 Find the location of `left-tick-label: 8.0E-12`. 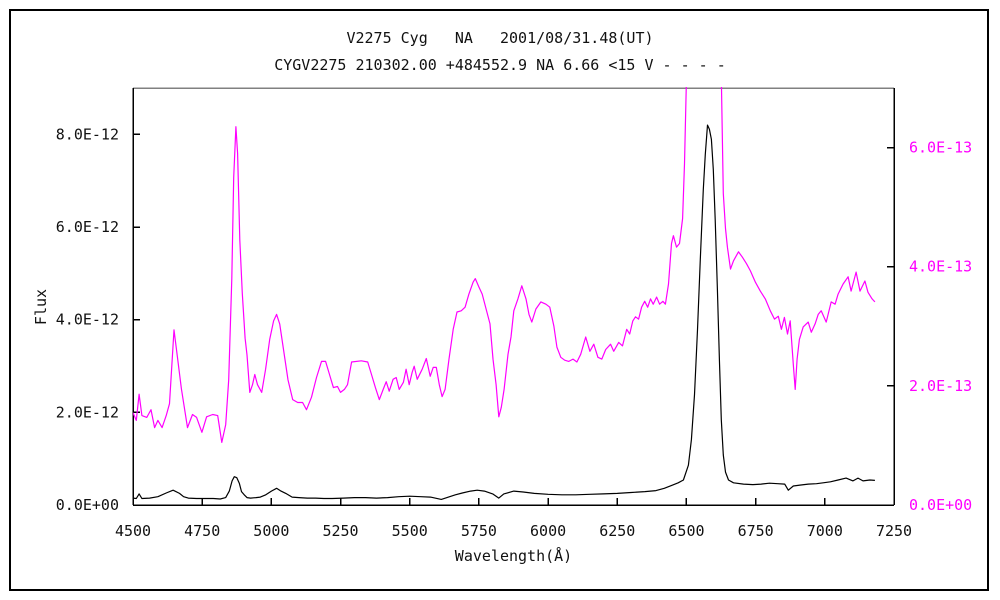

left-tick-label: 8.0E-12 is located at coordinates (87, 134).